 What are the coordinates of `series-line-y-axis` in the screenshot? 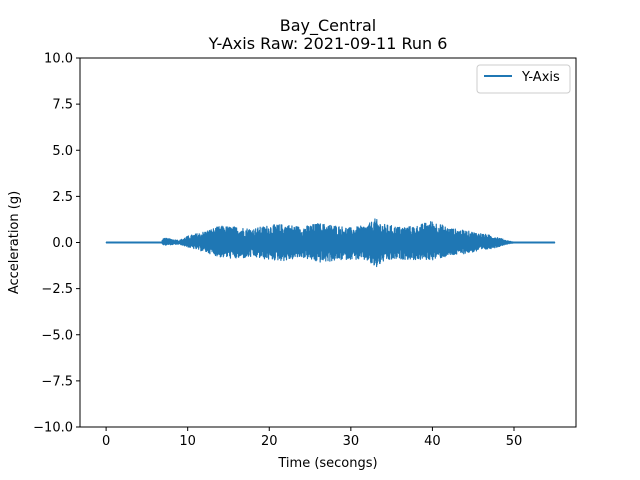 It's located at (330, 243).